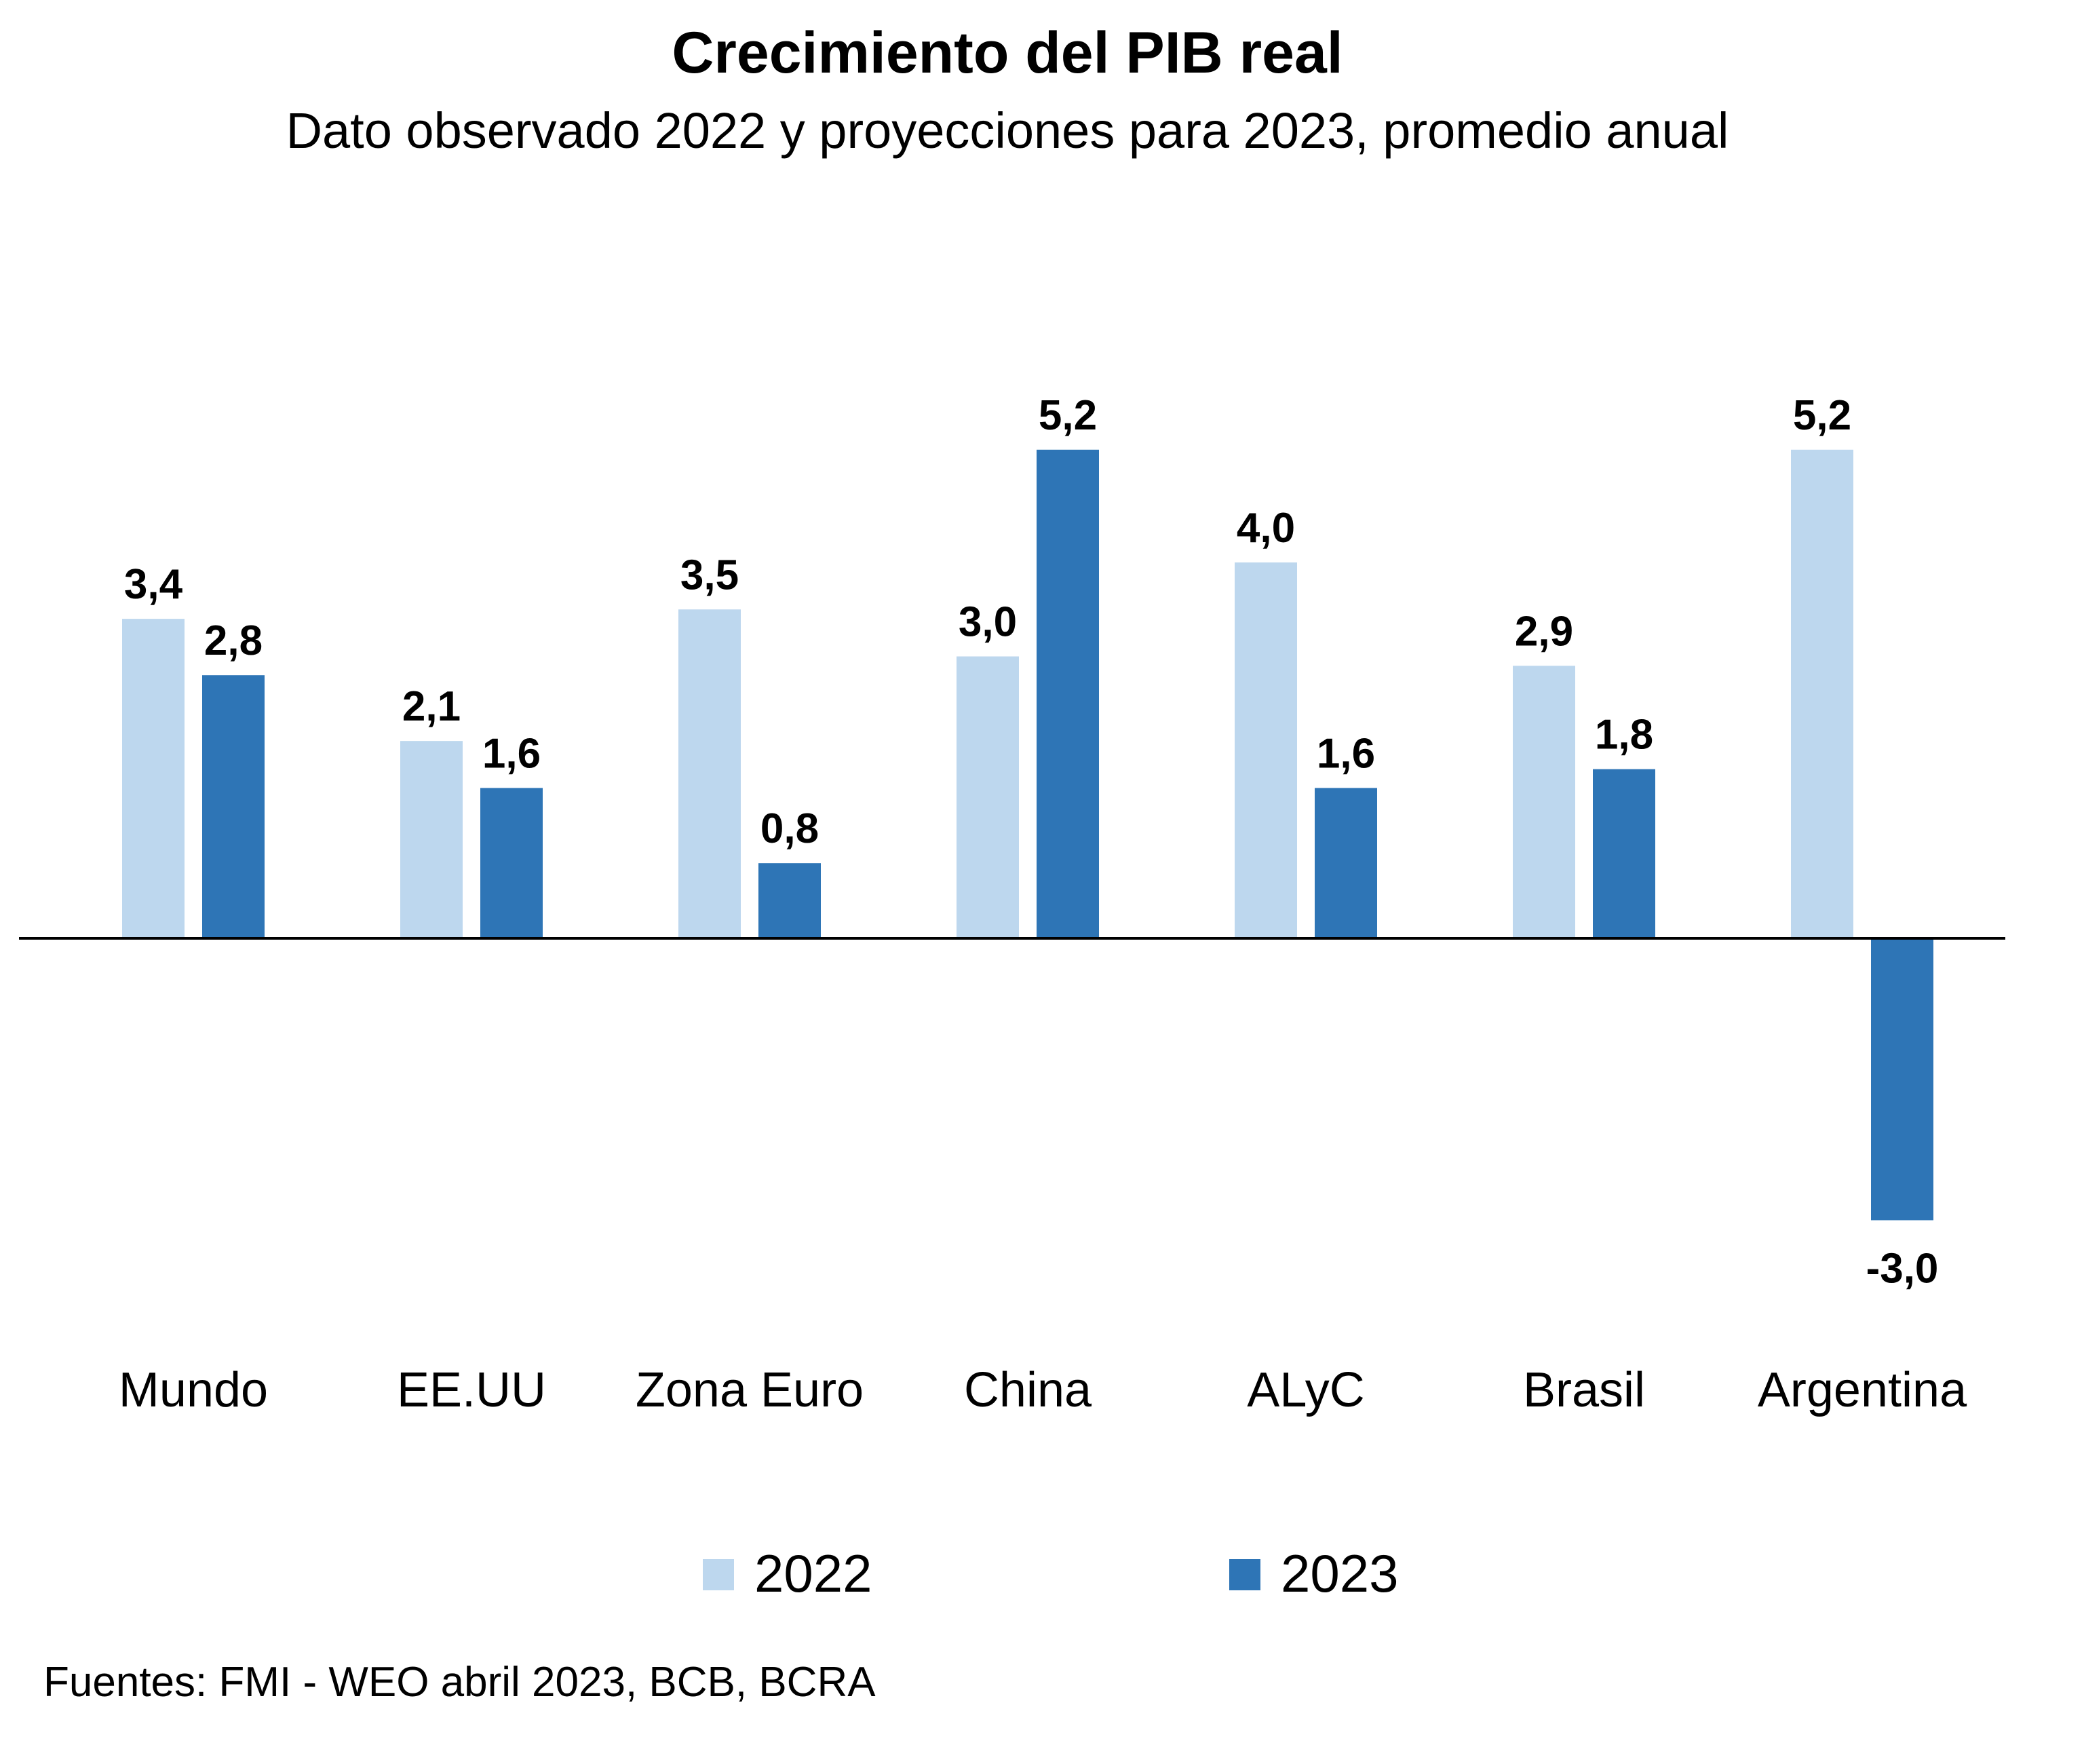  Describe the element at coordinates (153, 584) in the screenshot. I see `data-label-2022-0: 3,4` at that location.